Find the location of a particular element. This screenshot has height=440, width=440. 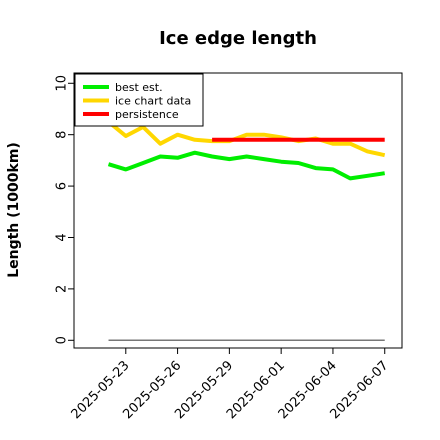

y-tick-label: 8 is located at coordinates (62, 135).